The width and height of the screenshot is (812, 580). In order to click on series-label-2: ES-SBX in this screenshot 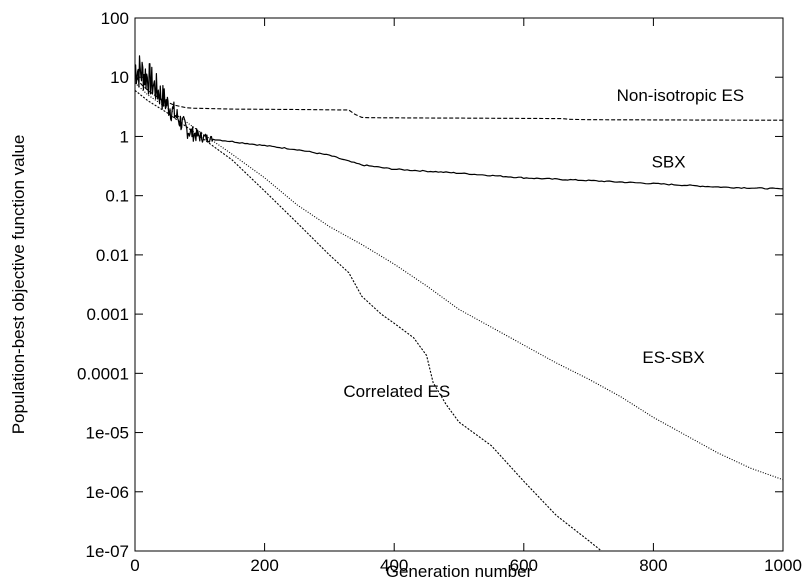, I will do `click(673, 357)`.